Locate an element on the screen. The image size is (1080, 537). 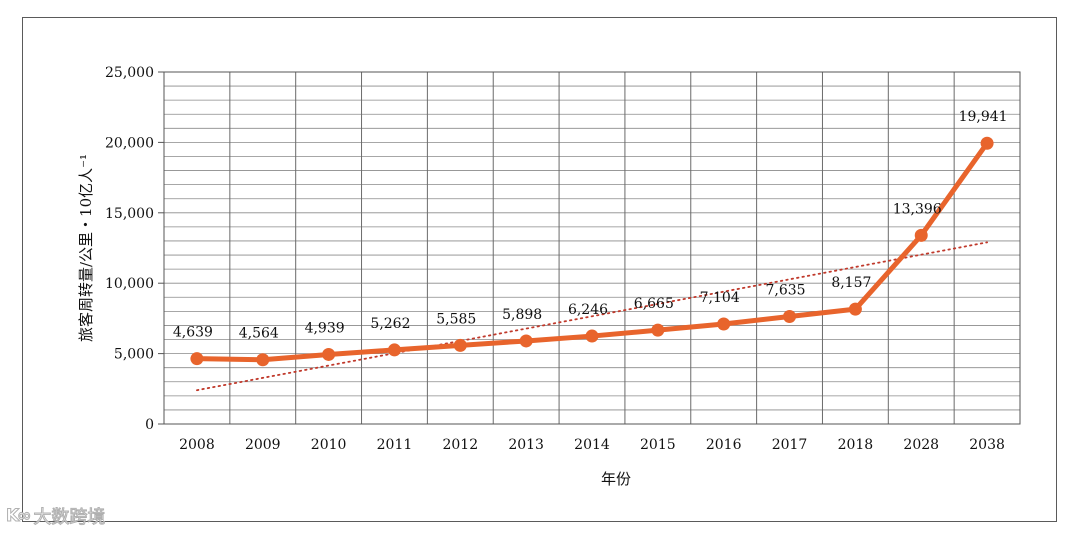
data-label: 4,564 is located at coordinates (259, 334).